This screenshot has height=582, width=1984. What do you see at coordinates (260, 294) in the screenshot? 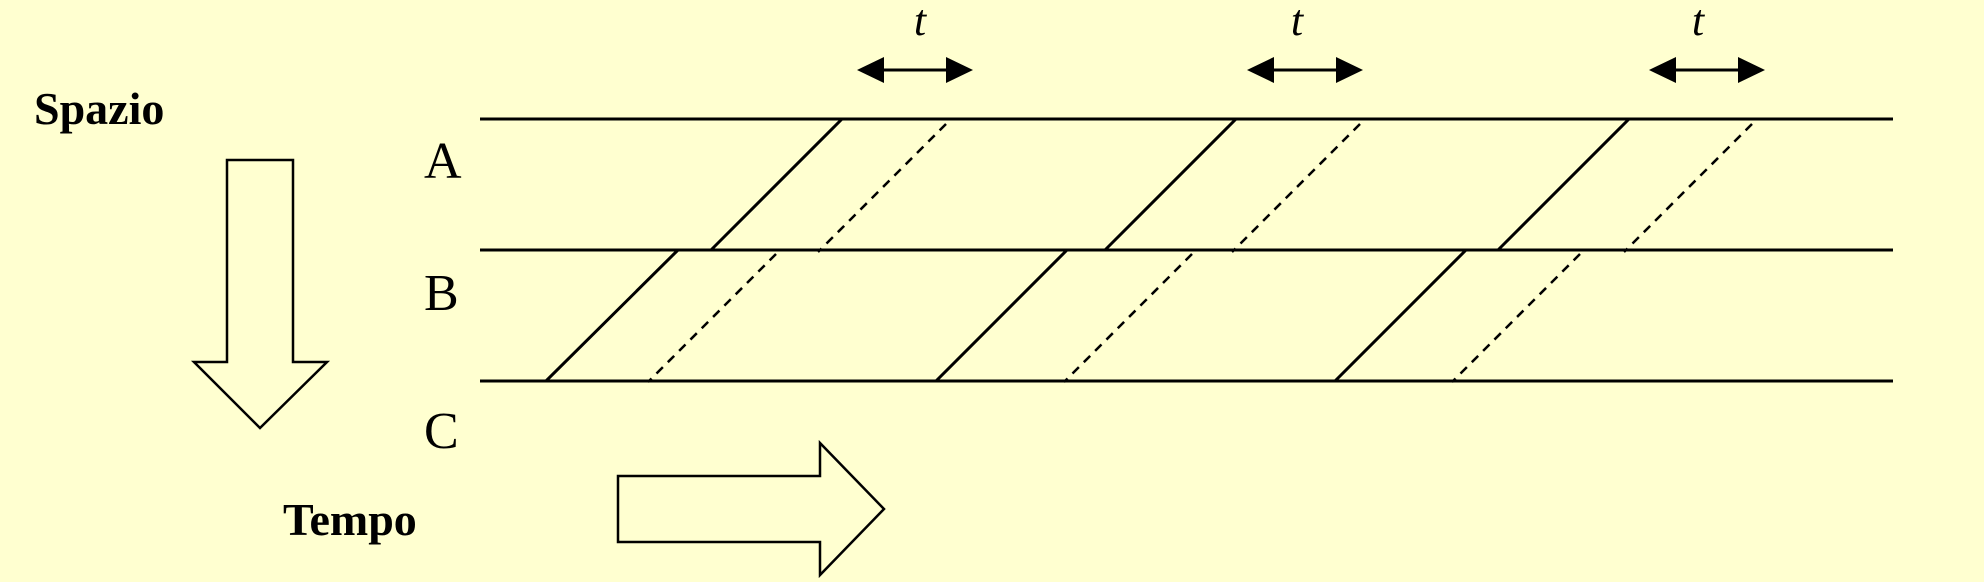
I see `space-down-arrow-icon` at bounding box center [260, 294].